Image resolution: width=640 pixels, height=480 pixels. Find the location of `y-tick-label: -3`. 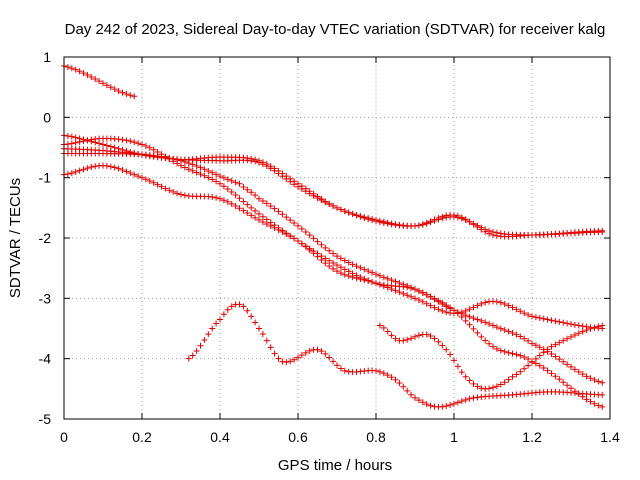

y-tick-label: -3 is located at coordinates (45, 298).